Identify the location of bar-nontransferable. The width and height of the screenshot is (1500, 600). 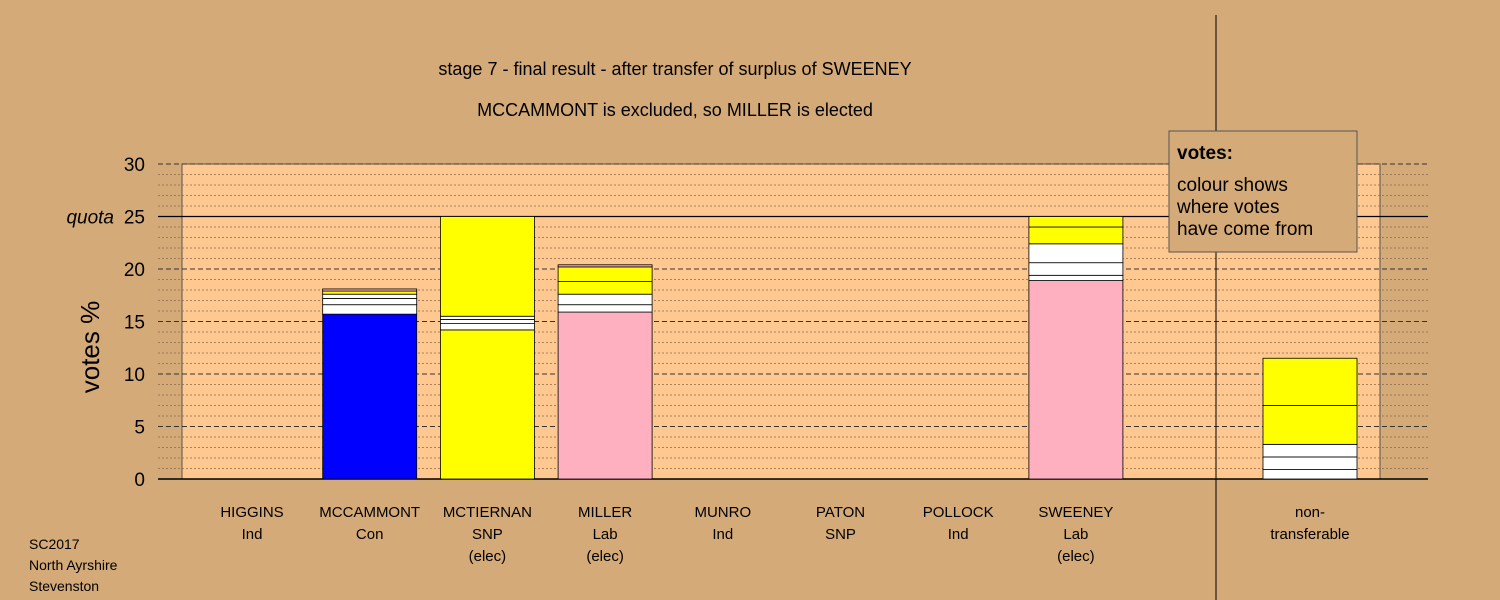
(1310, 418).